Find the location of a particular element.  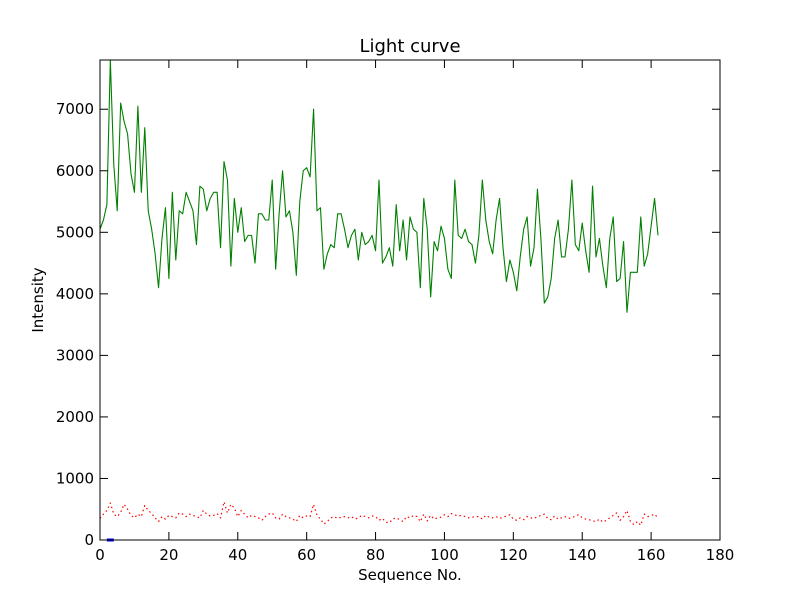

y-axis-label: Intensity is located at coordinates (38, 299).